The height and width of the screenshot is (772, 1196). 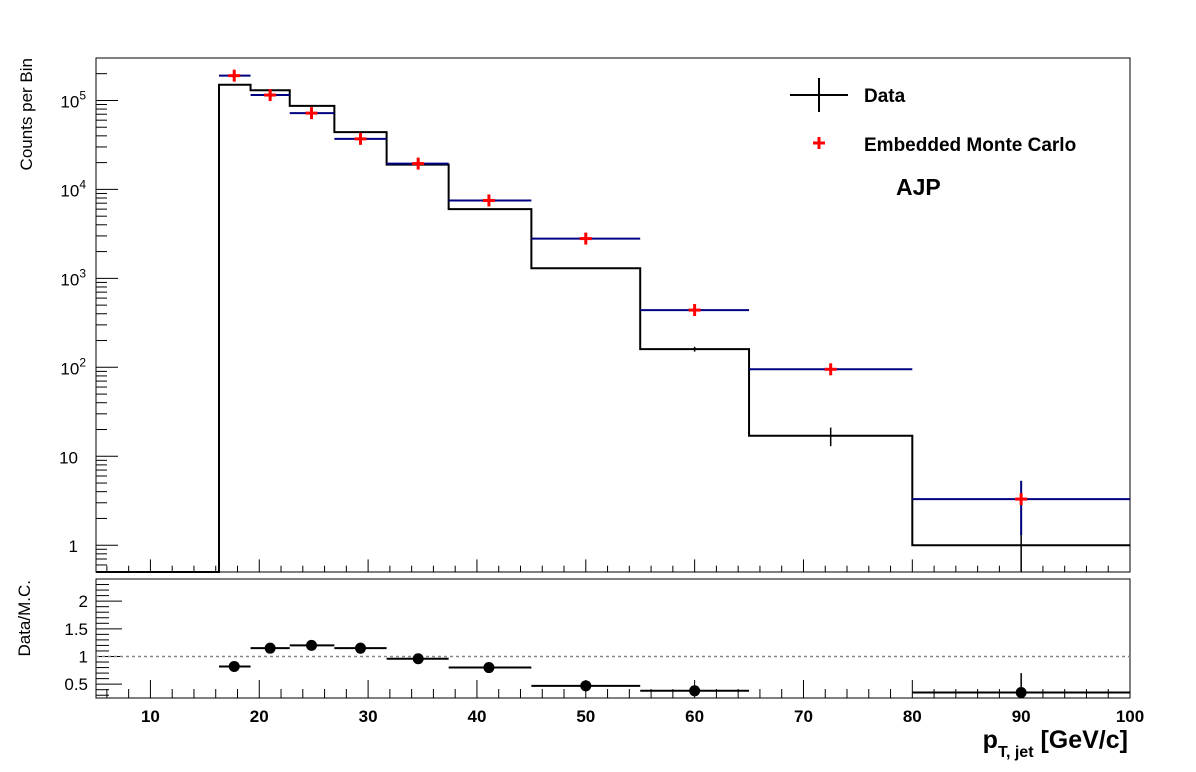 I want to click on annotation-label: AJP, so click(x=918, y=187).